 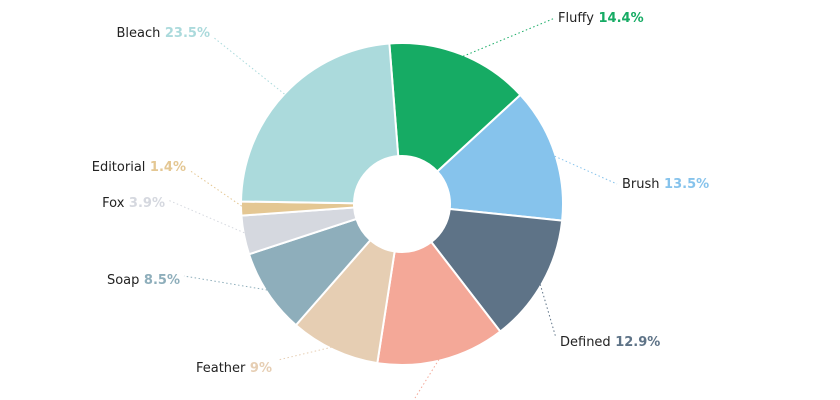 I want to click on label-fluffy: Fluffy 14.4%, so click(x=601, y=18).